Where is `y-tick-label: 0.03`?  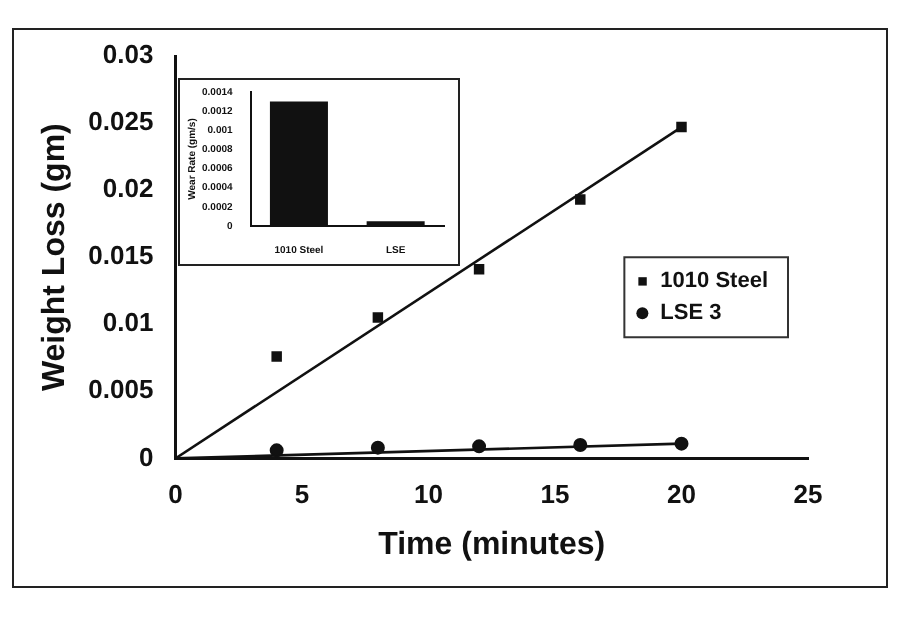 y-tick-label: 0.03 is located at coordinates (128, 54).